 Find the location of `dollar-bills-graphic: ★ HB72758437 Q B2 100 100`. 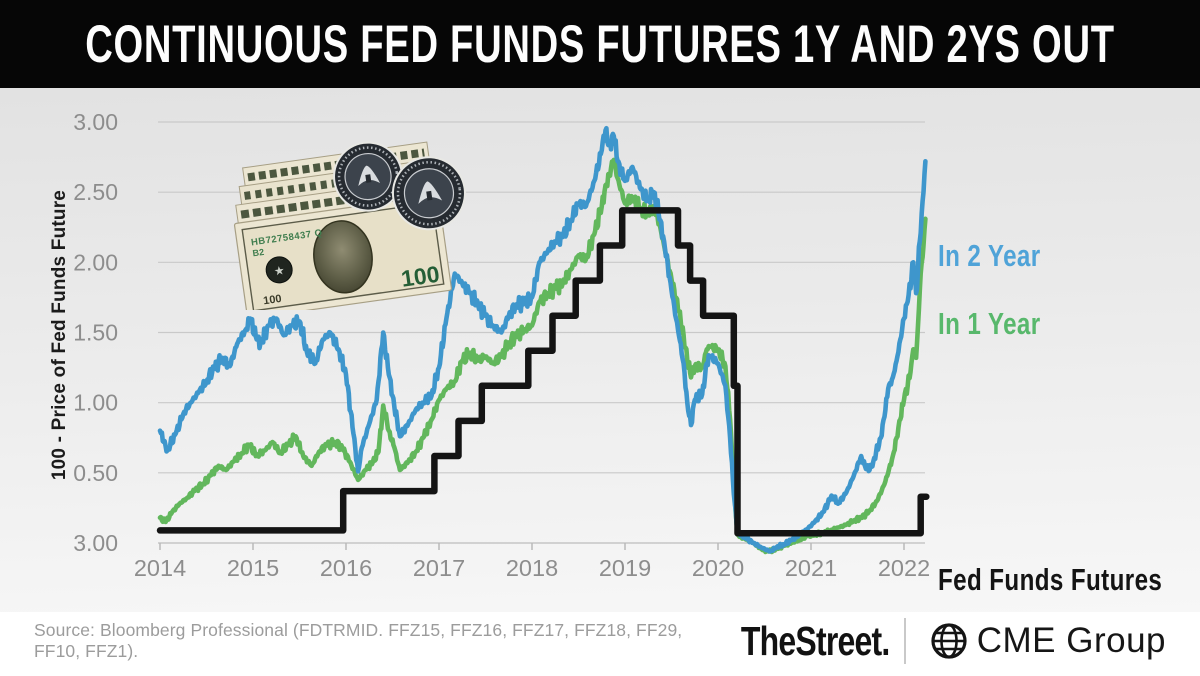

dollar-bills-graphic: ★ HB72758437 Q B2 100 100 is located at coordinates (349, 225).